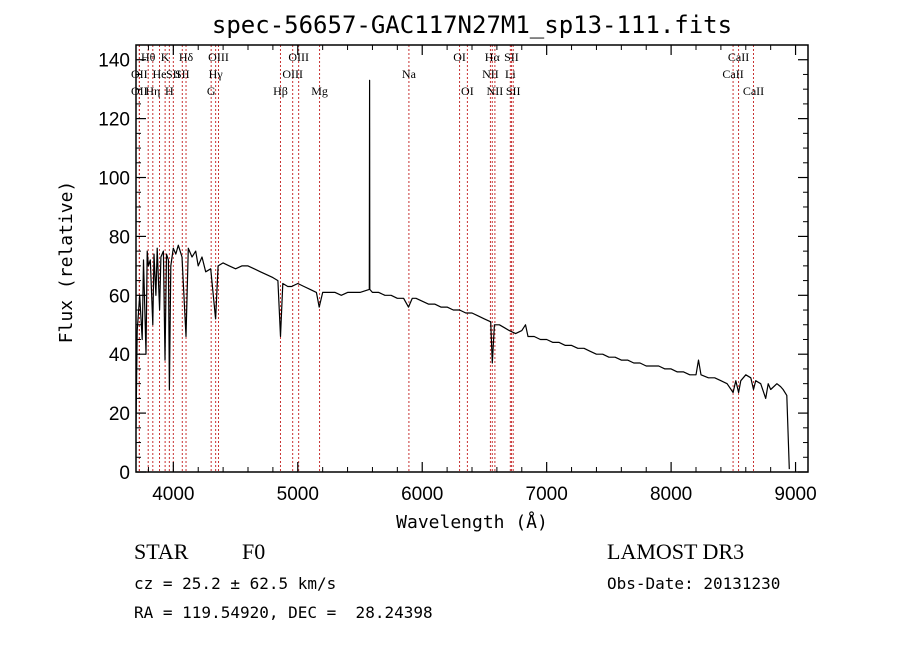  What do you see at coordinates (139, 91) in the screenshot?
I see `line-label-2: OII` at bounding box center [139, 91].